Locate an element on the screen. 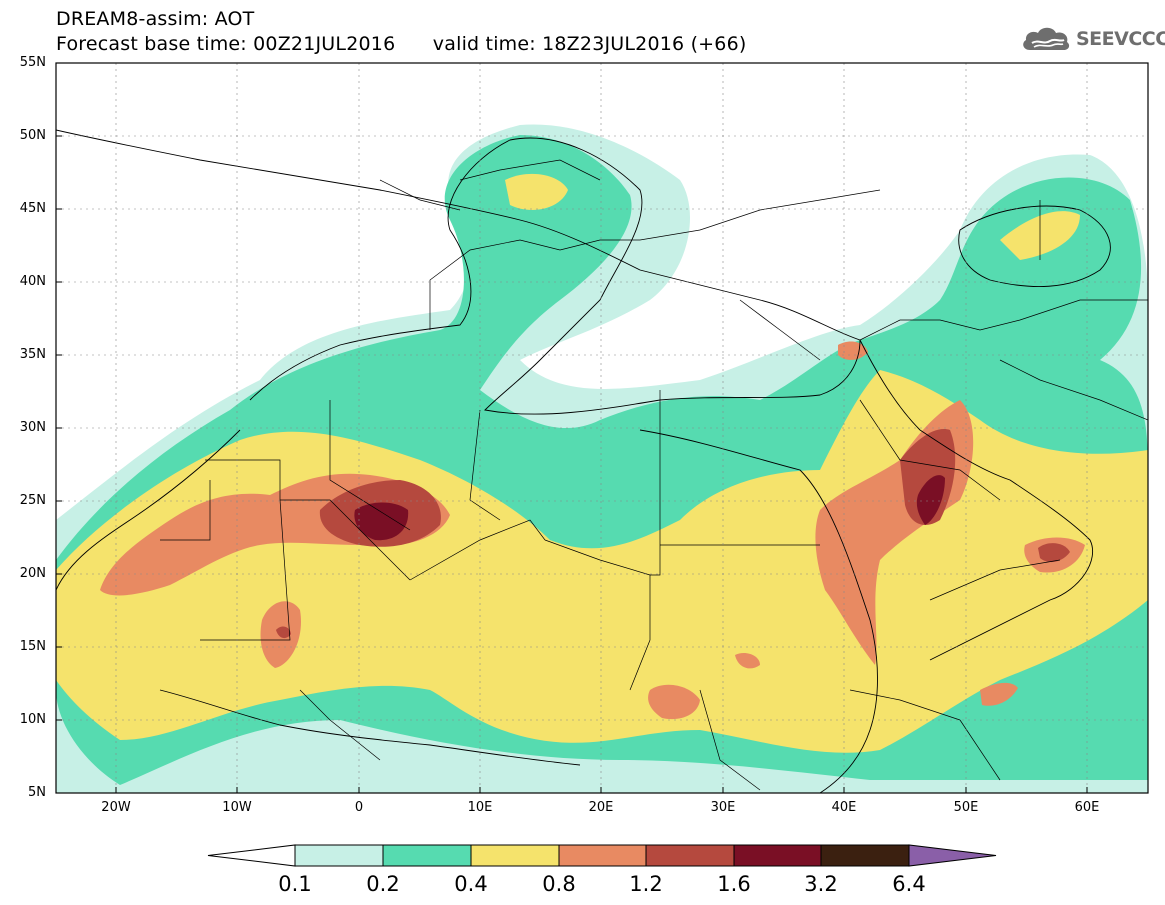  lat-label: 10N is located at coordinates (32, 719).